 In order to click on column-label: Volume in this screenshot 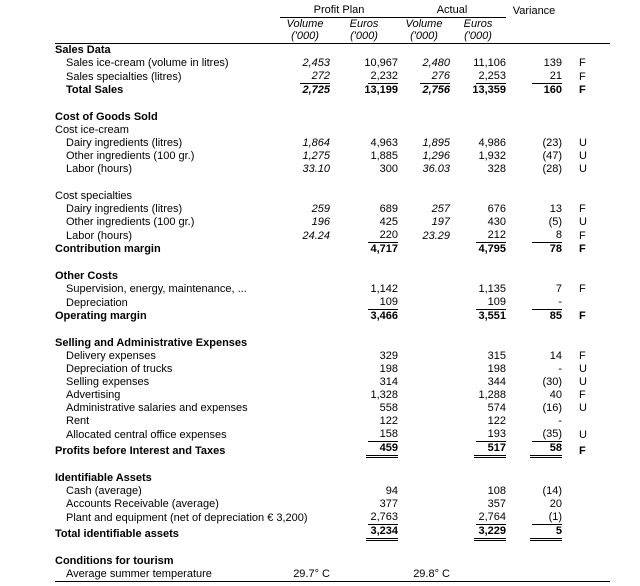, I will do `click(305, 24)`.